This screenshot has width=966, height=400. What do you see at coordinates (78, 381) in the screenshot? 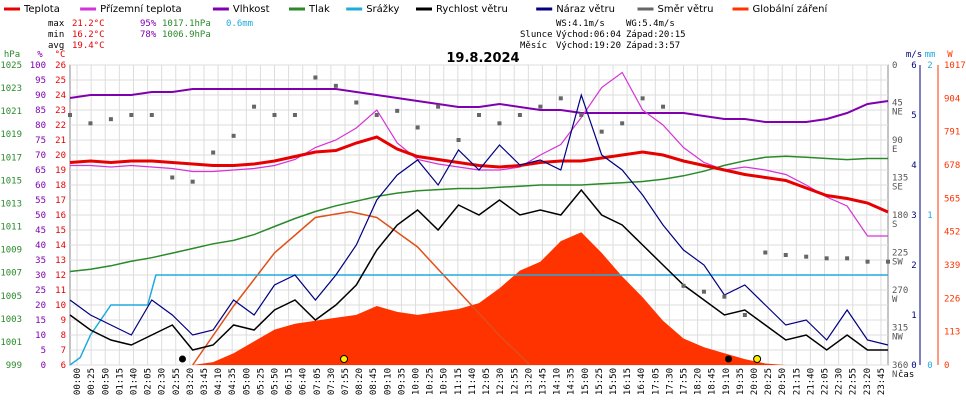
I see `x-tick-label: 00:00` at bounding box center [78, 381].